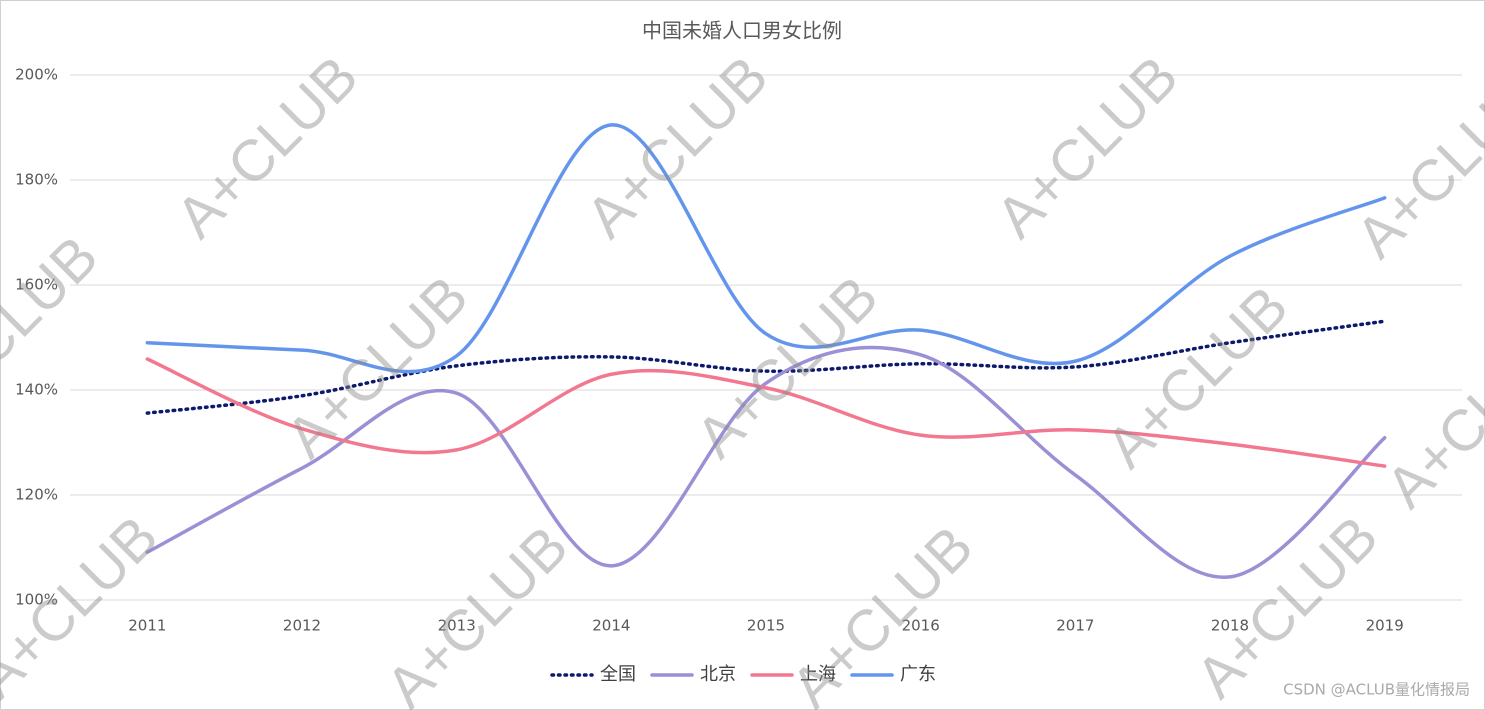  Describe the element at coordinates (918, 674) in the screenshot. I see `legend-label: 广东` at that location.